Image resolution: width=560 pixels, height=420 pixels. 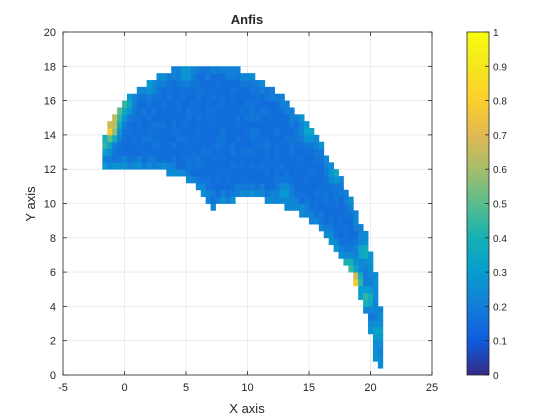 I want to click on y-tick-label: 12, so click(x=50, y=170).